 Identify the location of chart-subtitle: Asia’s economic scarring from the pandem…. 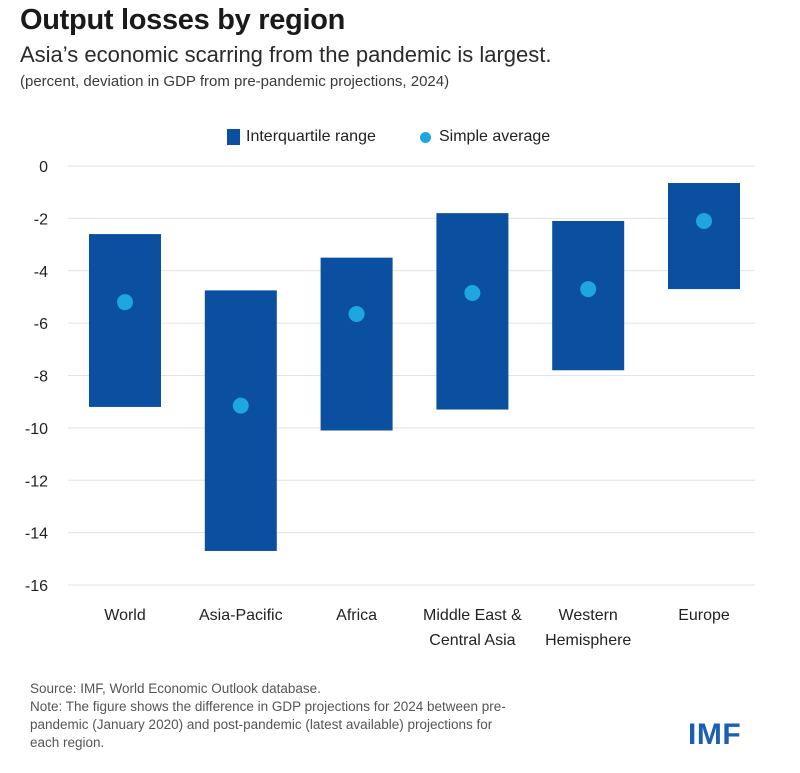
(286, 54).